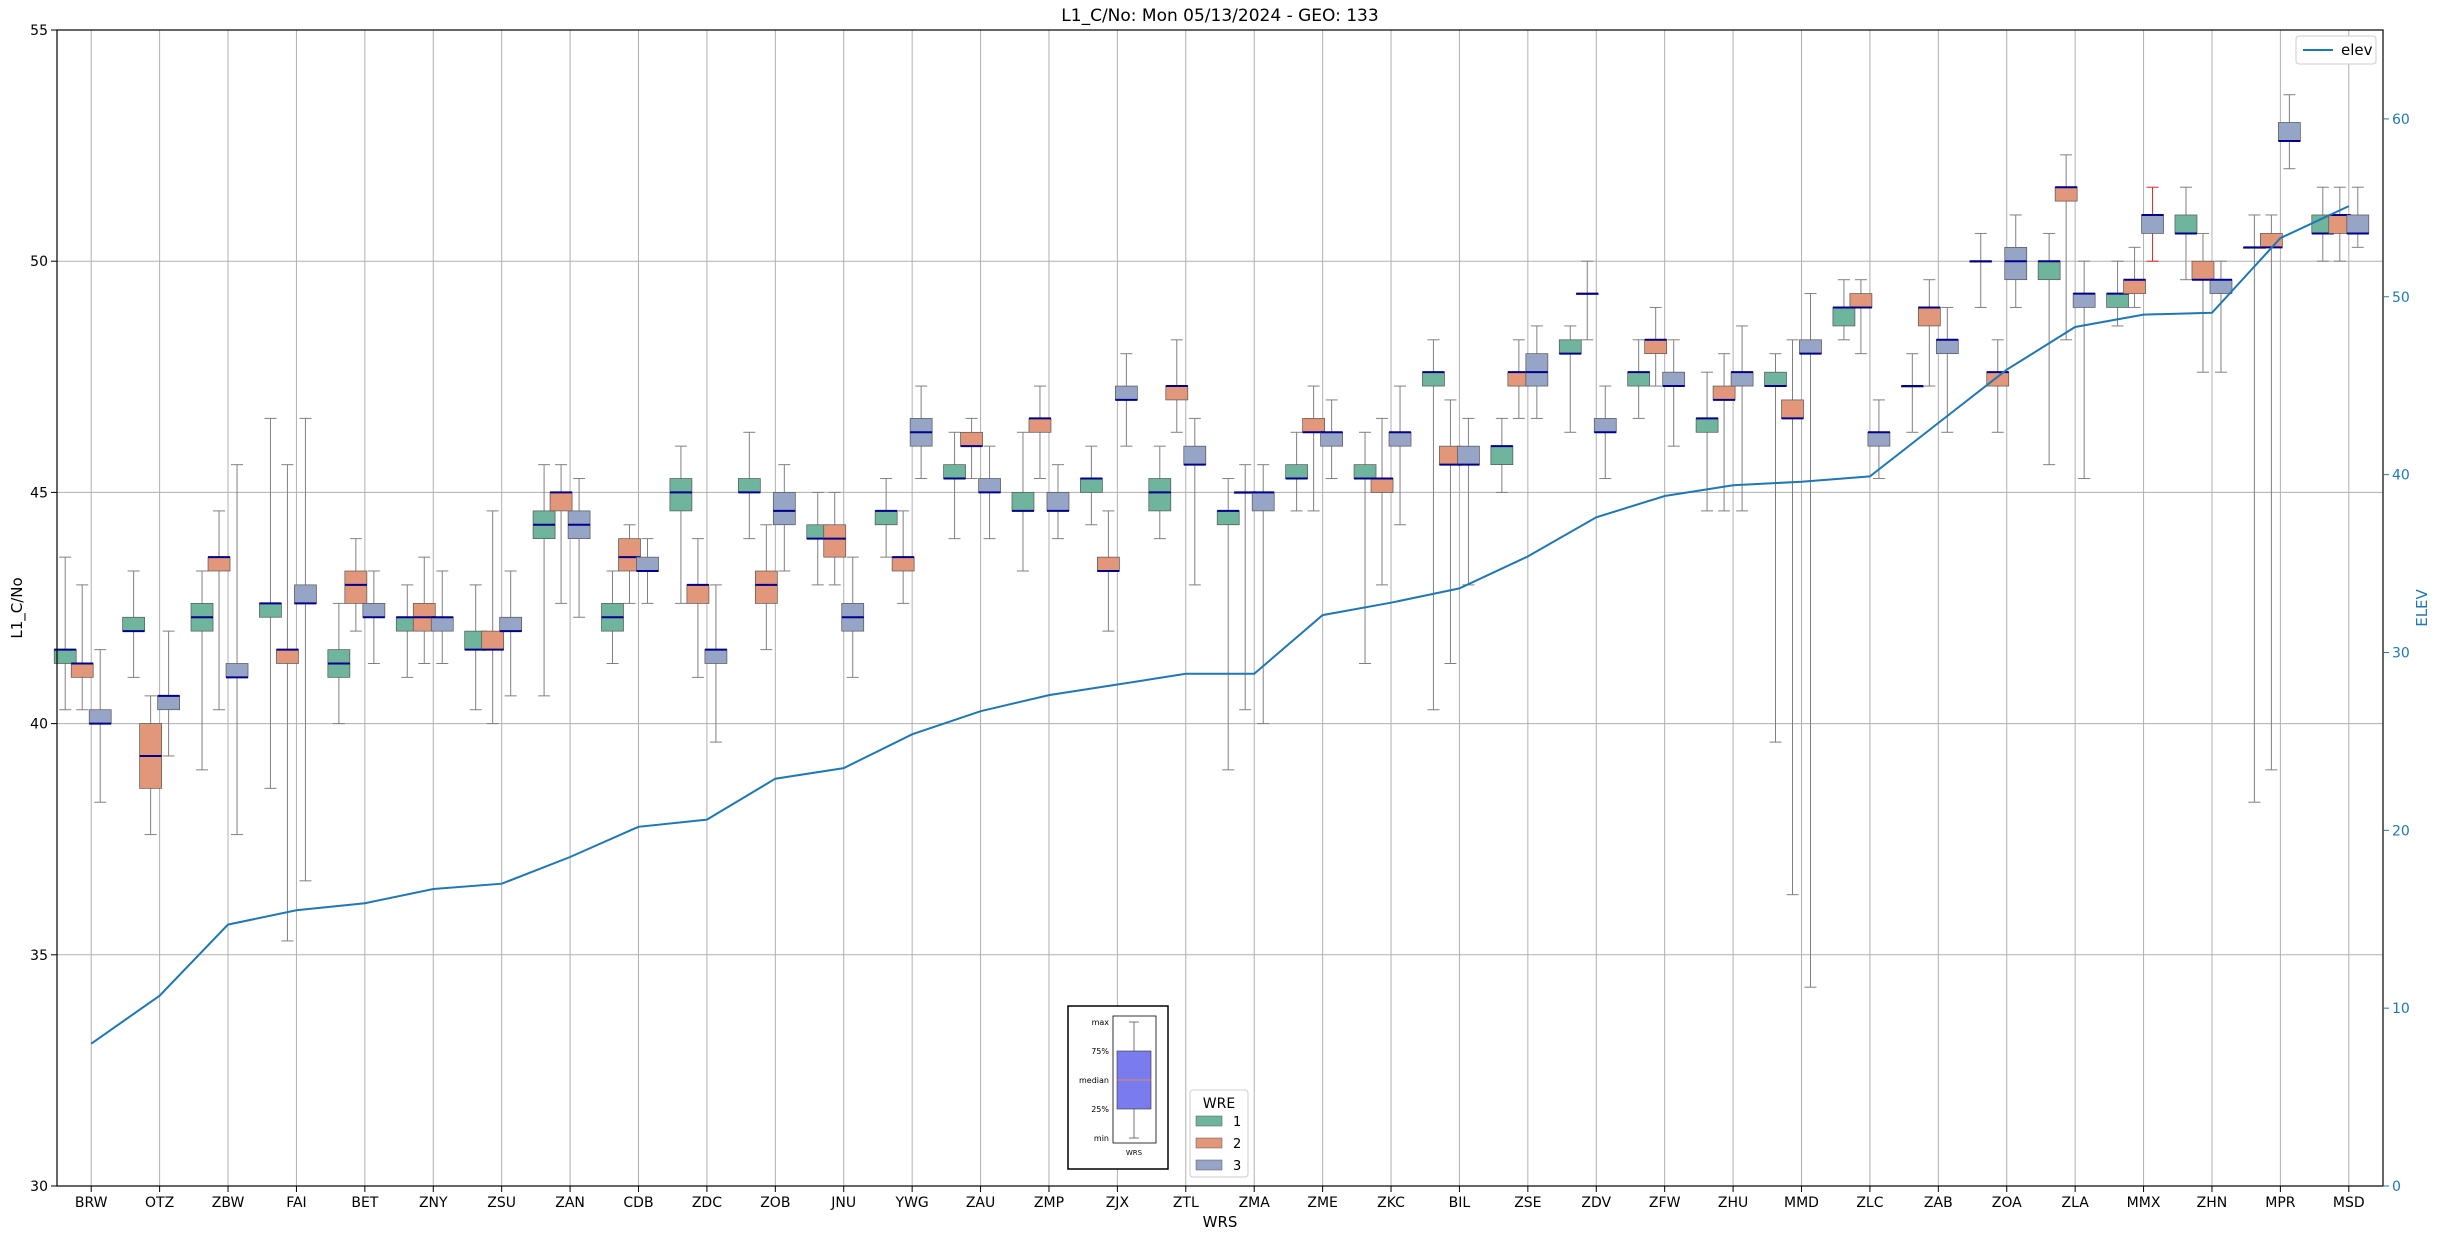 This screenshot has height=1238, width=2439. Describe the element at coordinates (91, 1203) in the screenshot. I see `x-tick-label: BRW` at that location.